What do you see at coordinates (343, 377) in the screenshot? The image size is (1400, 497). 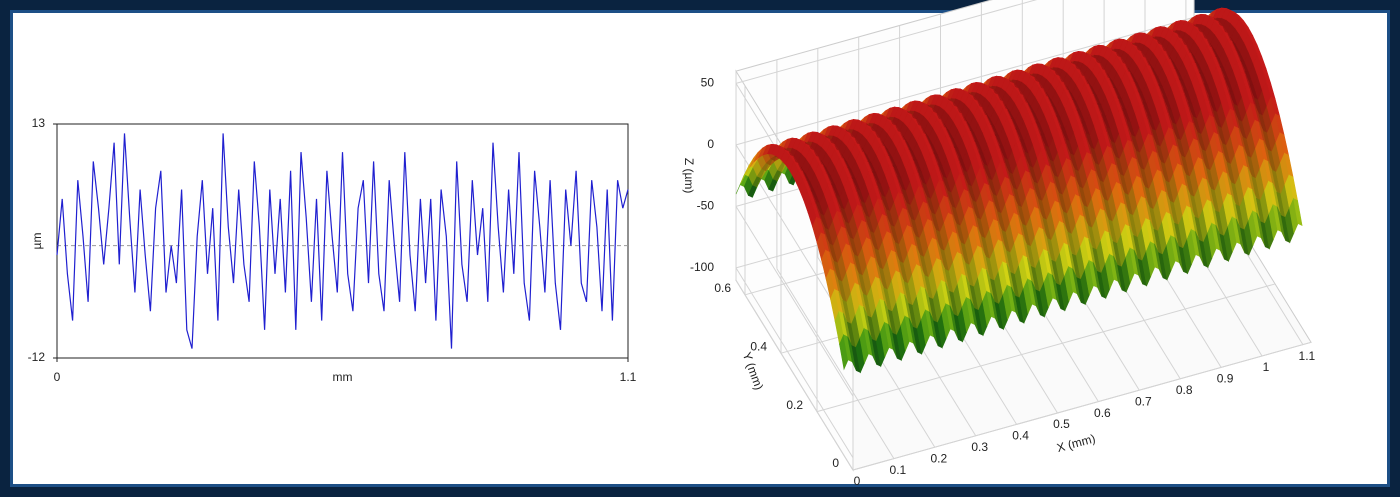 I see `x-axis-label: mm` at bounding box center [343, 377].